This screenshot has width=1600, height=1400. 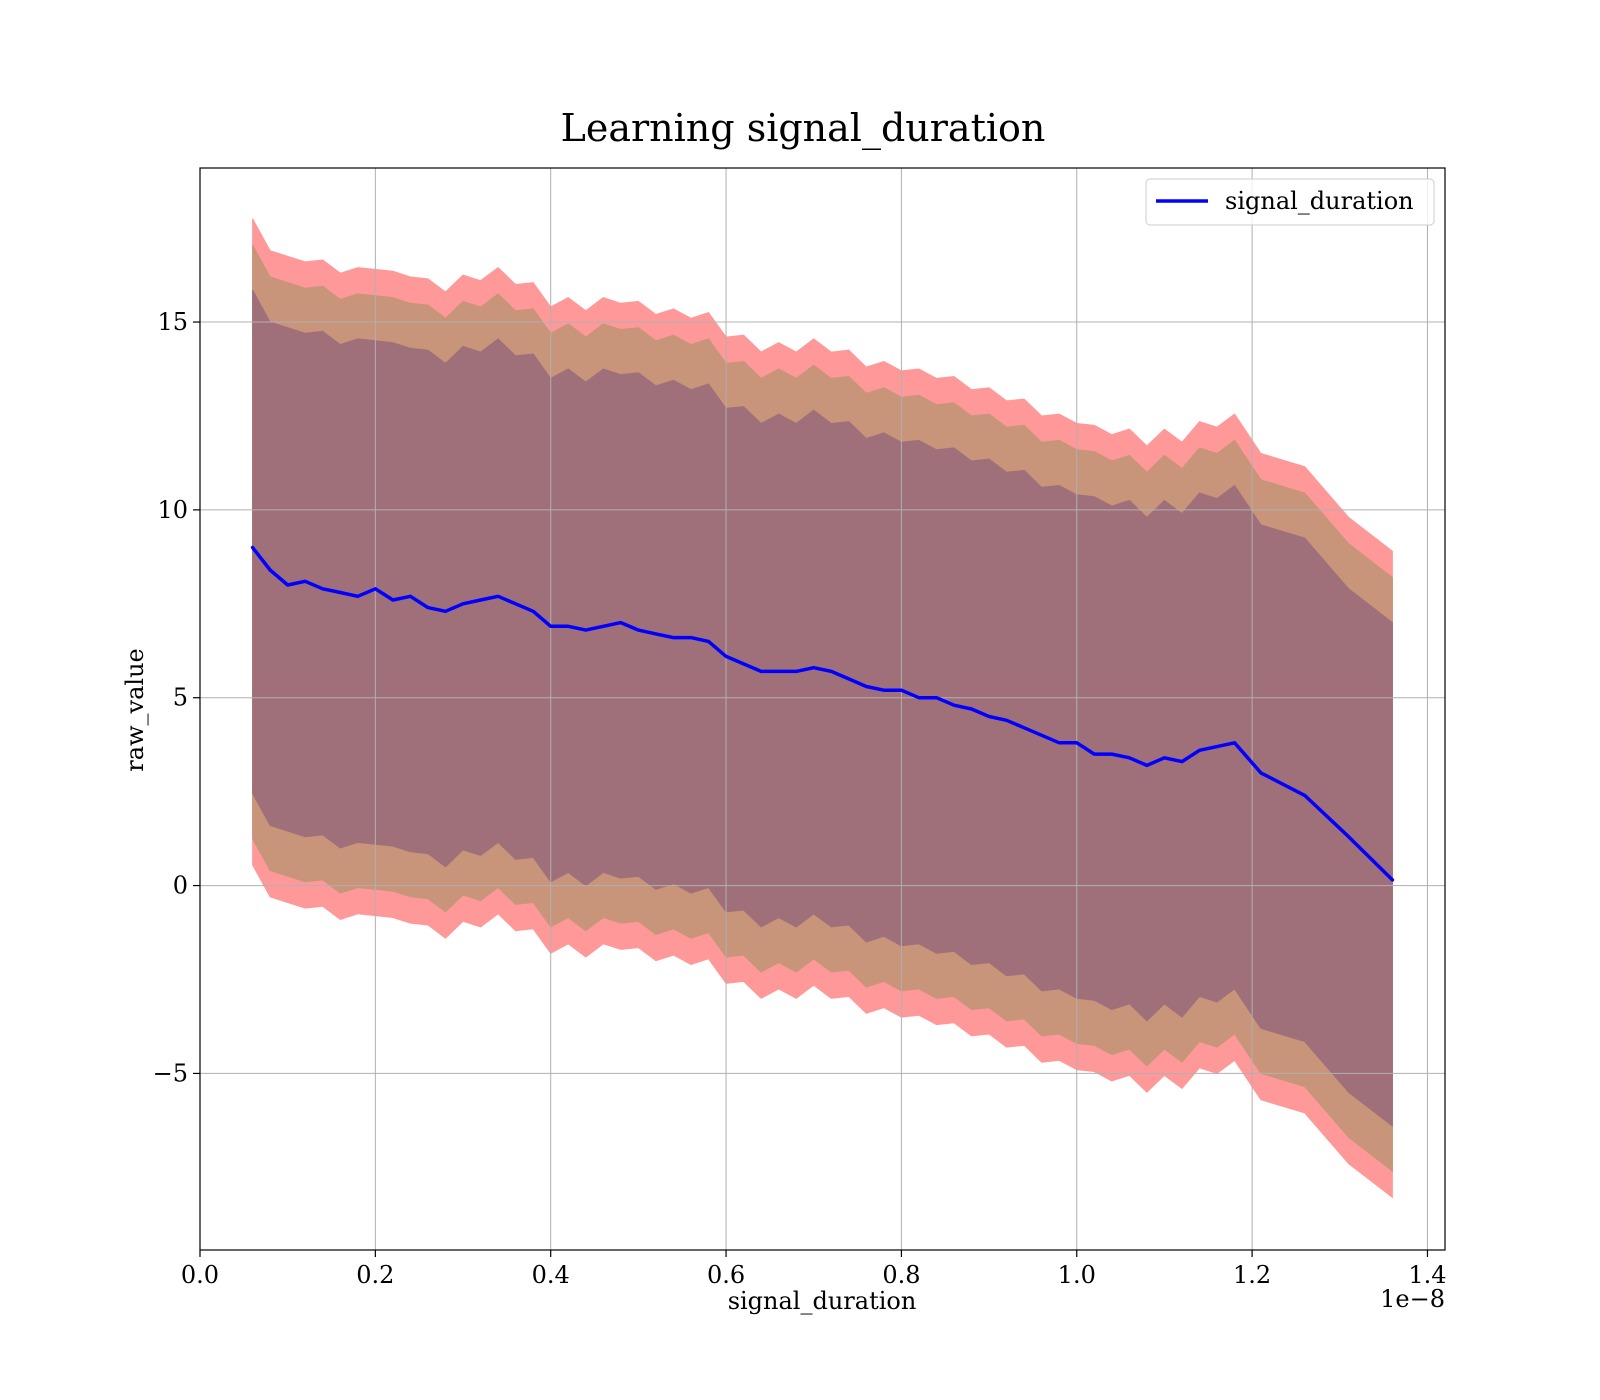 I want to click on x-tick-label: 1.4, so click(x=1427, y=1275).